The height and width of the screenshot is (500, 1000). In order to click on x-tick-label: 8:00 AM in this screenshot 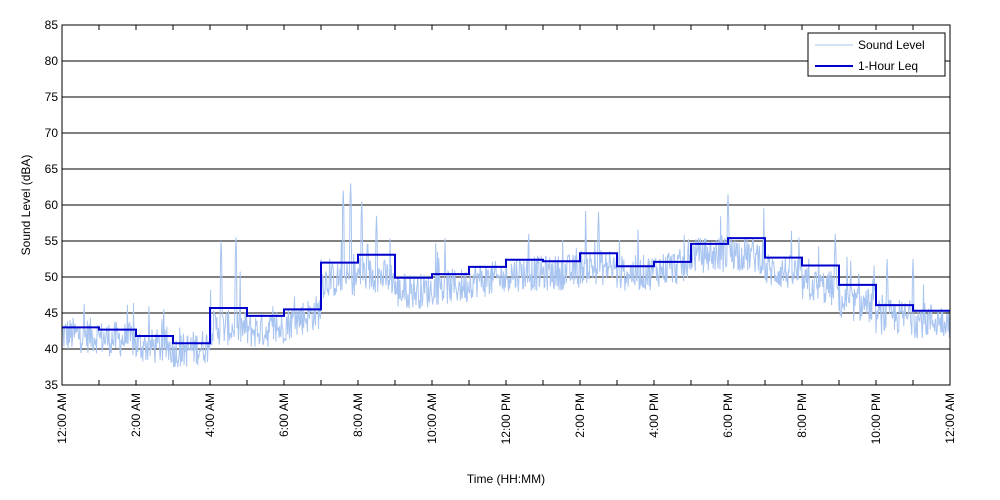, I will do `click(358, 415)`.